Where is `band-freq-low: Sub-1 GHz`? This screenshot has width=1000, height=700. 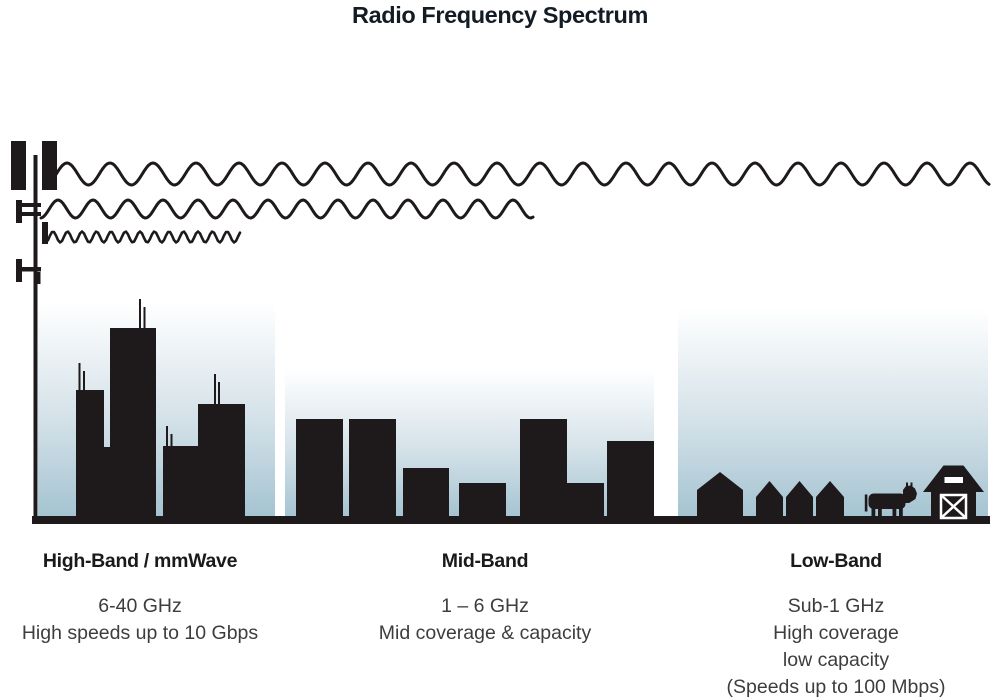
band-freq-low: Sub-1 GHz is located at coordinates (836, 606).